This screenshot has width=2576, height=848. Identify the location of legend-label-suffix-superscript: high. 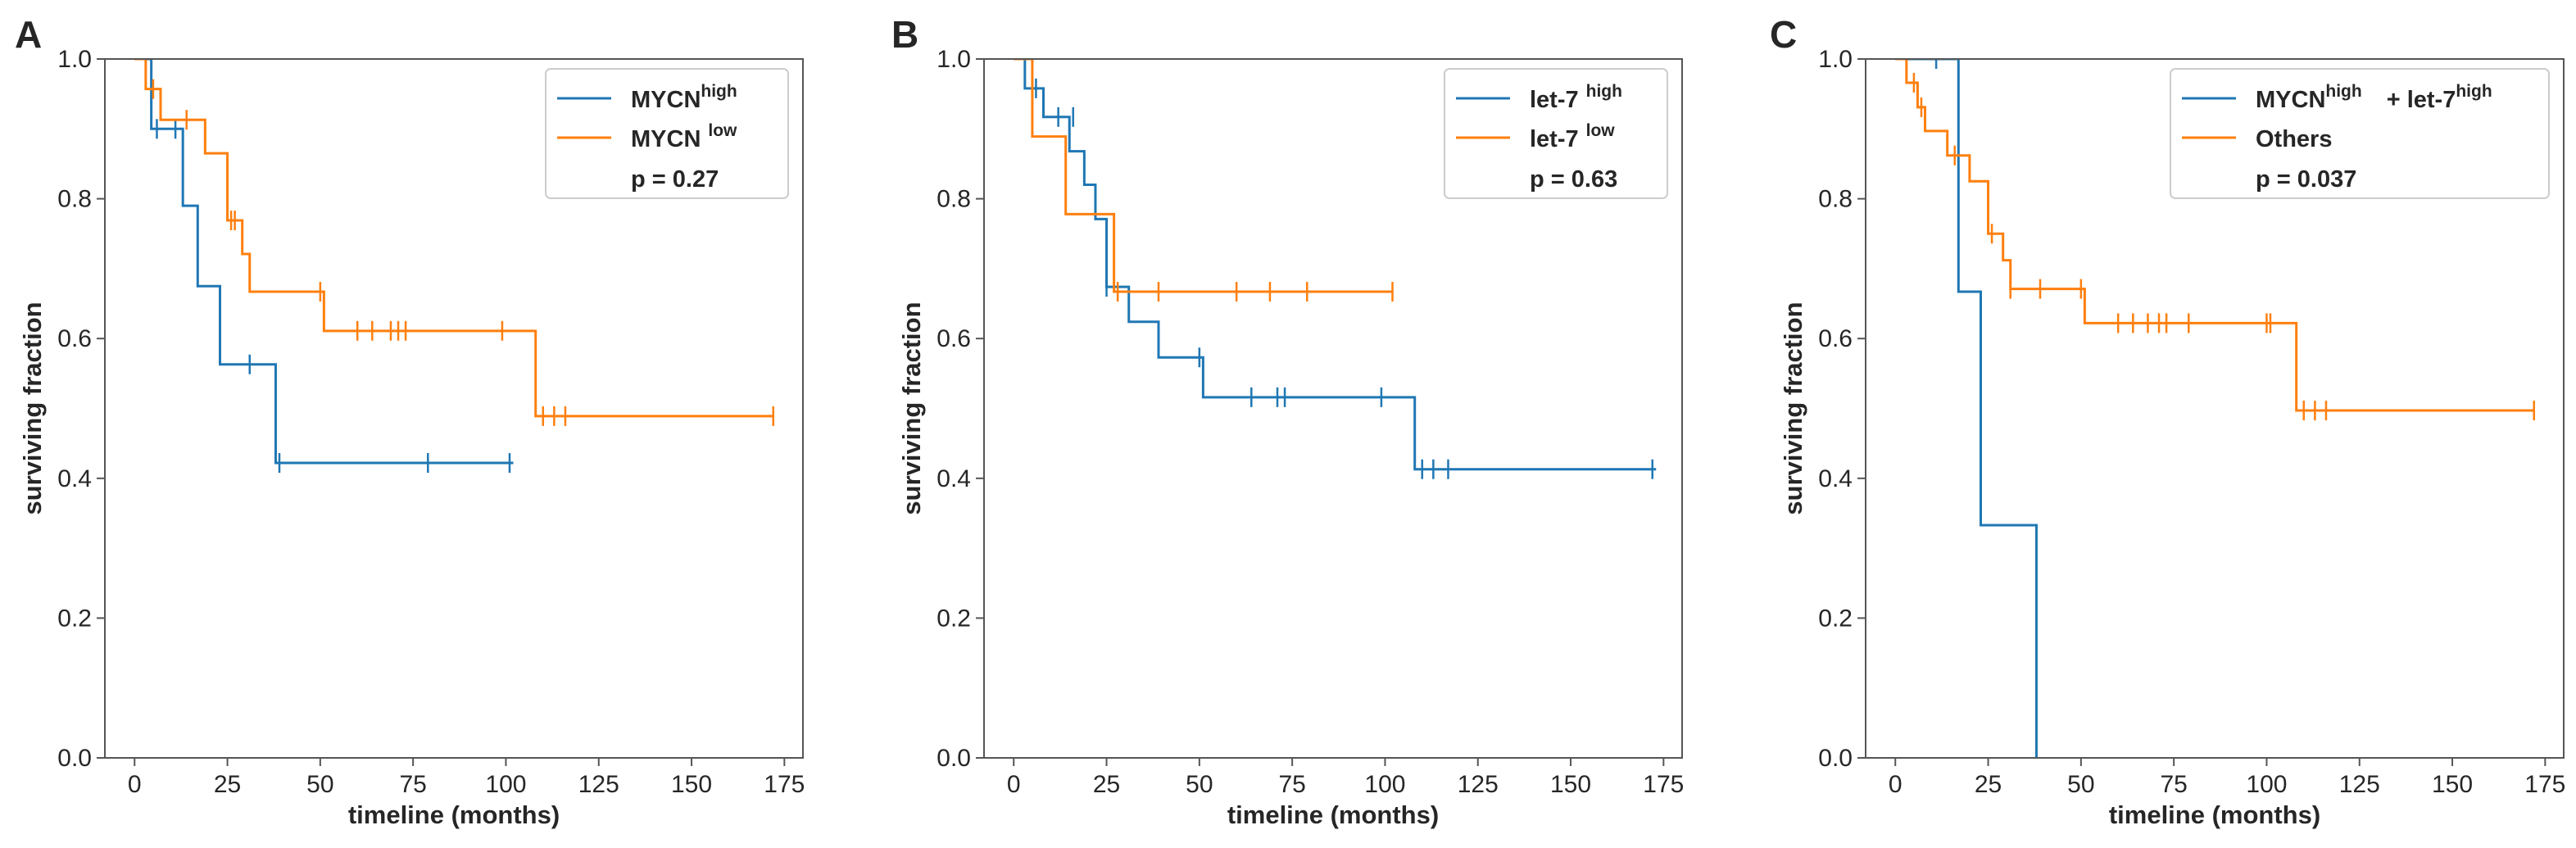
(2474, 91).